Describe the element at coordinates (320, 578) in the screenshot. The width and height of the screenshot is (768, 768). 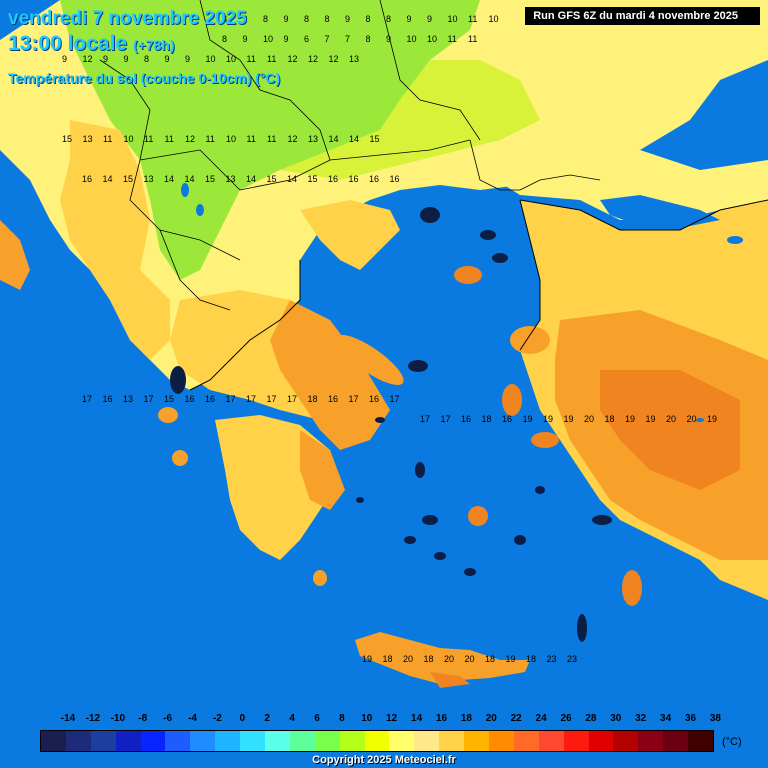
I see `island-kythira` at that location.